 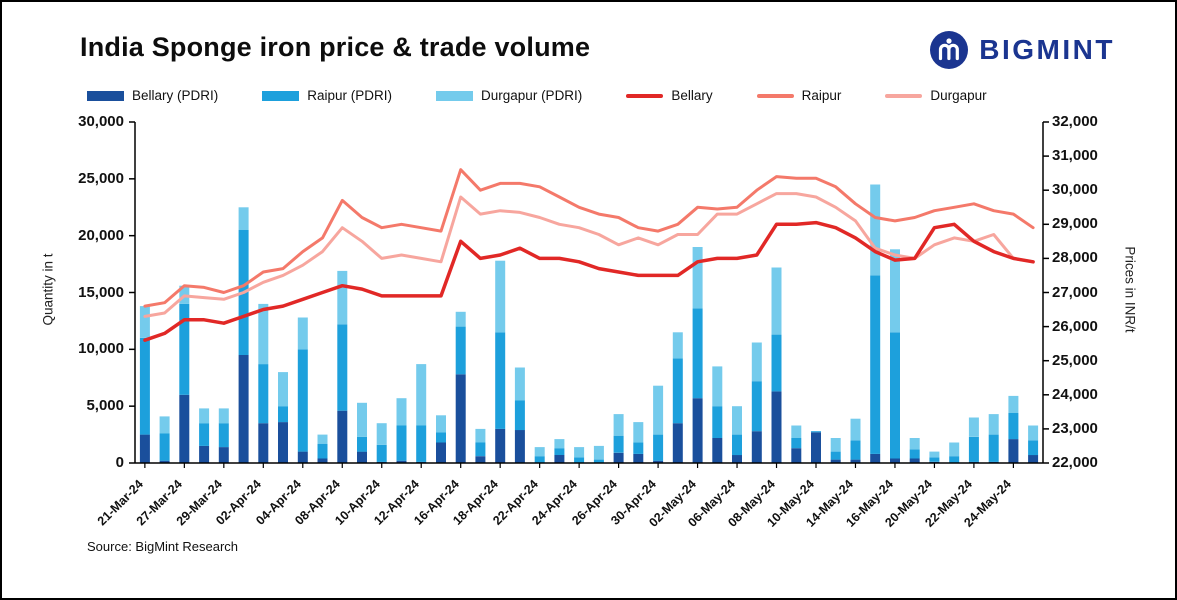 I want to click on legend-label: Raipur (PDRI), so click(x=350, y=95).